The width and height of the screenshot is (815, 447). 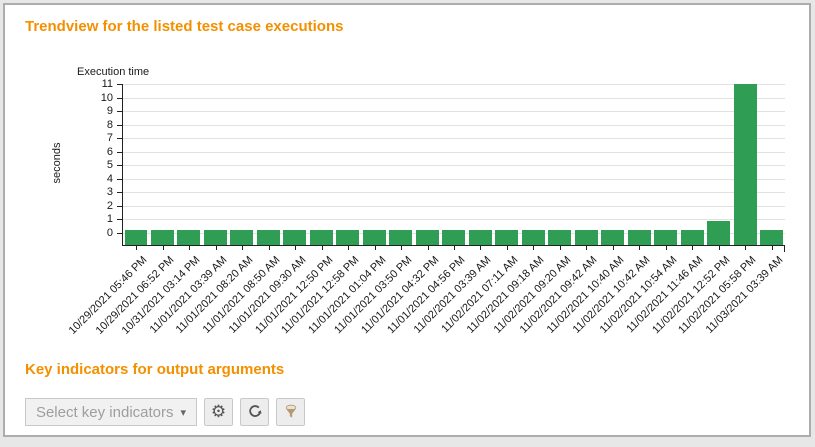 I want to click on y-tick-label: 5, so click(x=109, y=165).